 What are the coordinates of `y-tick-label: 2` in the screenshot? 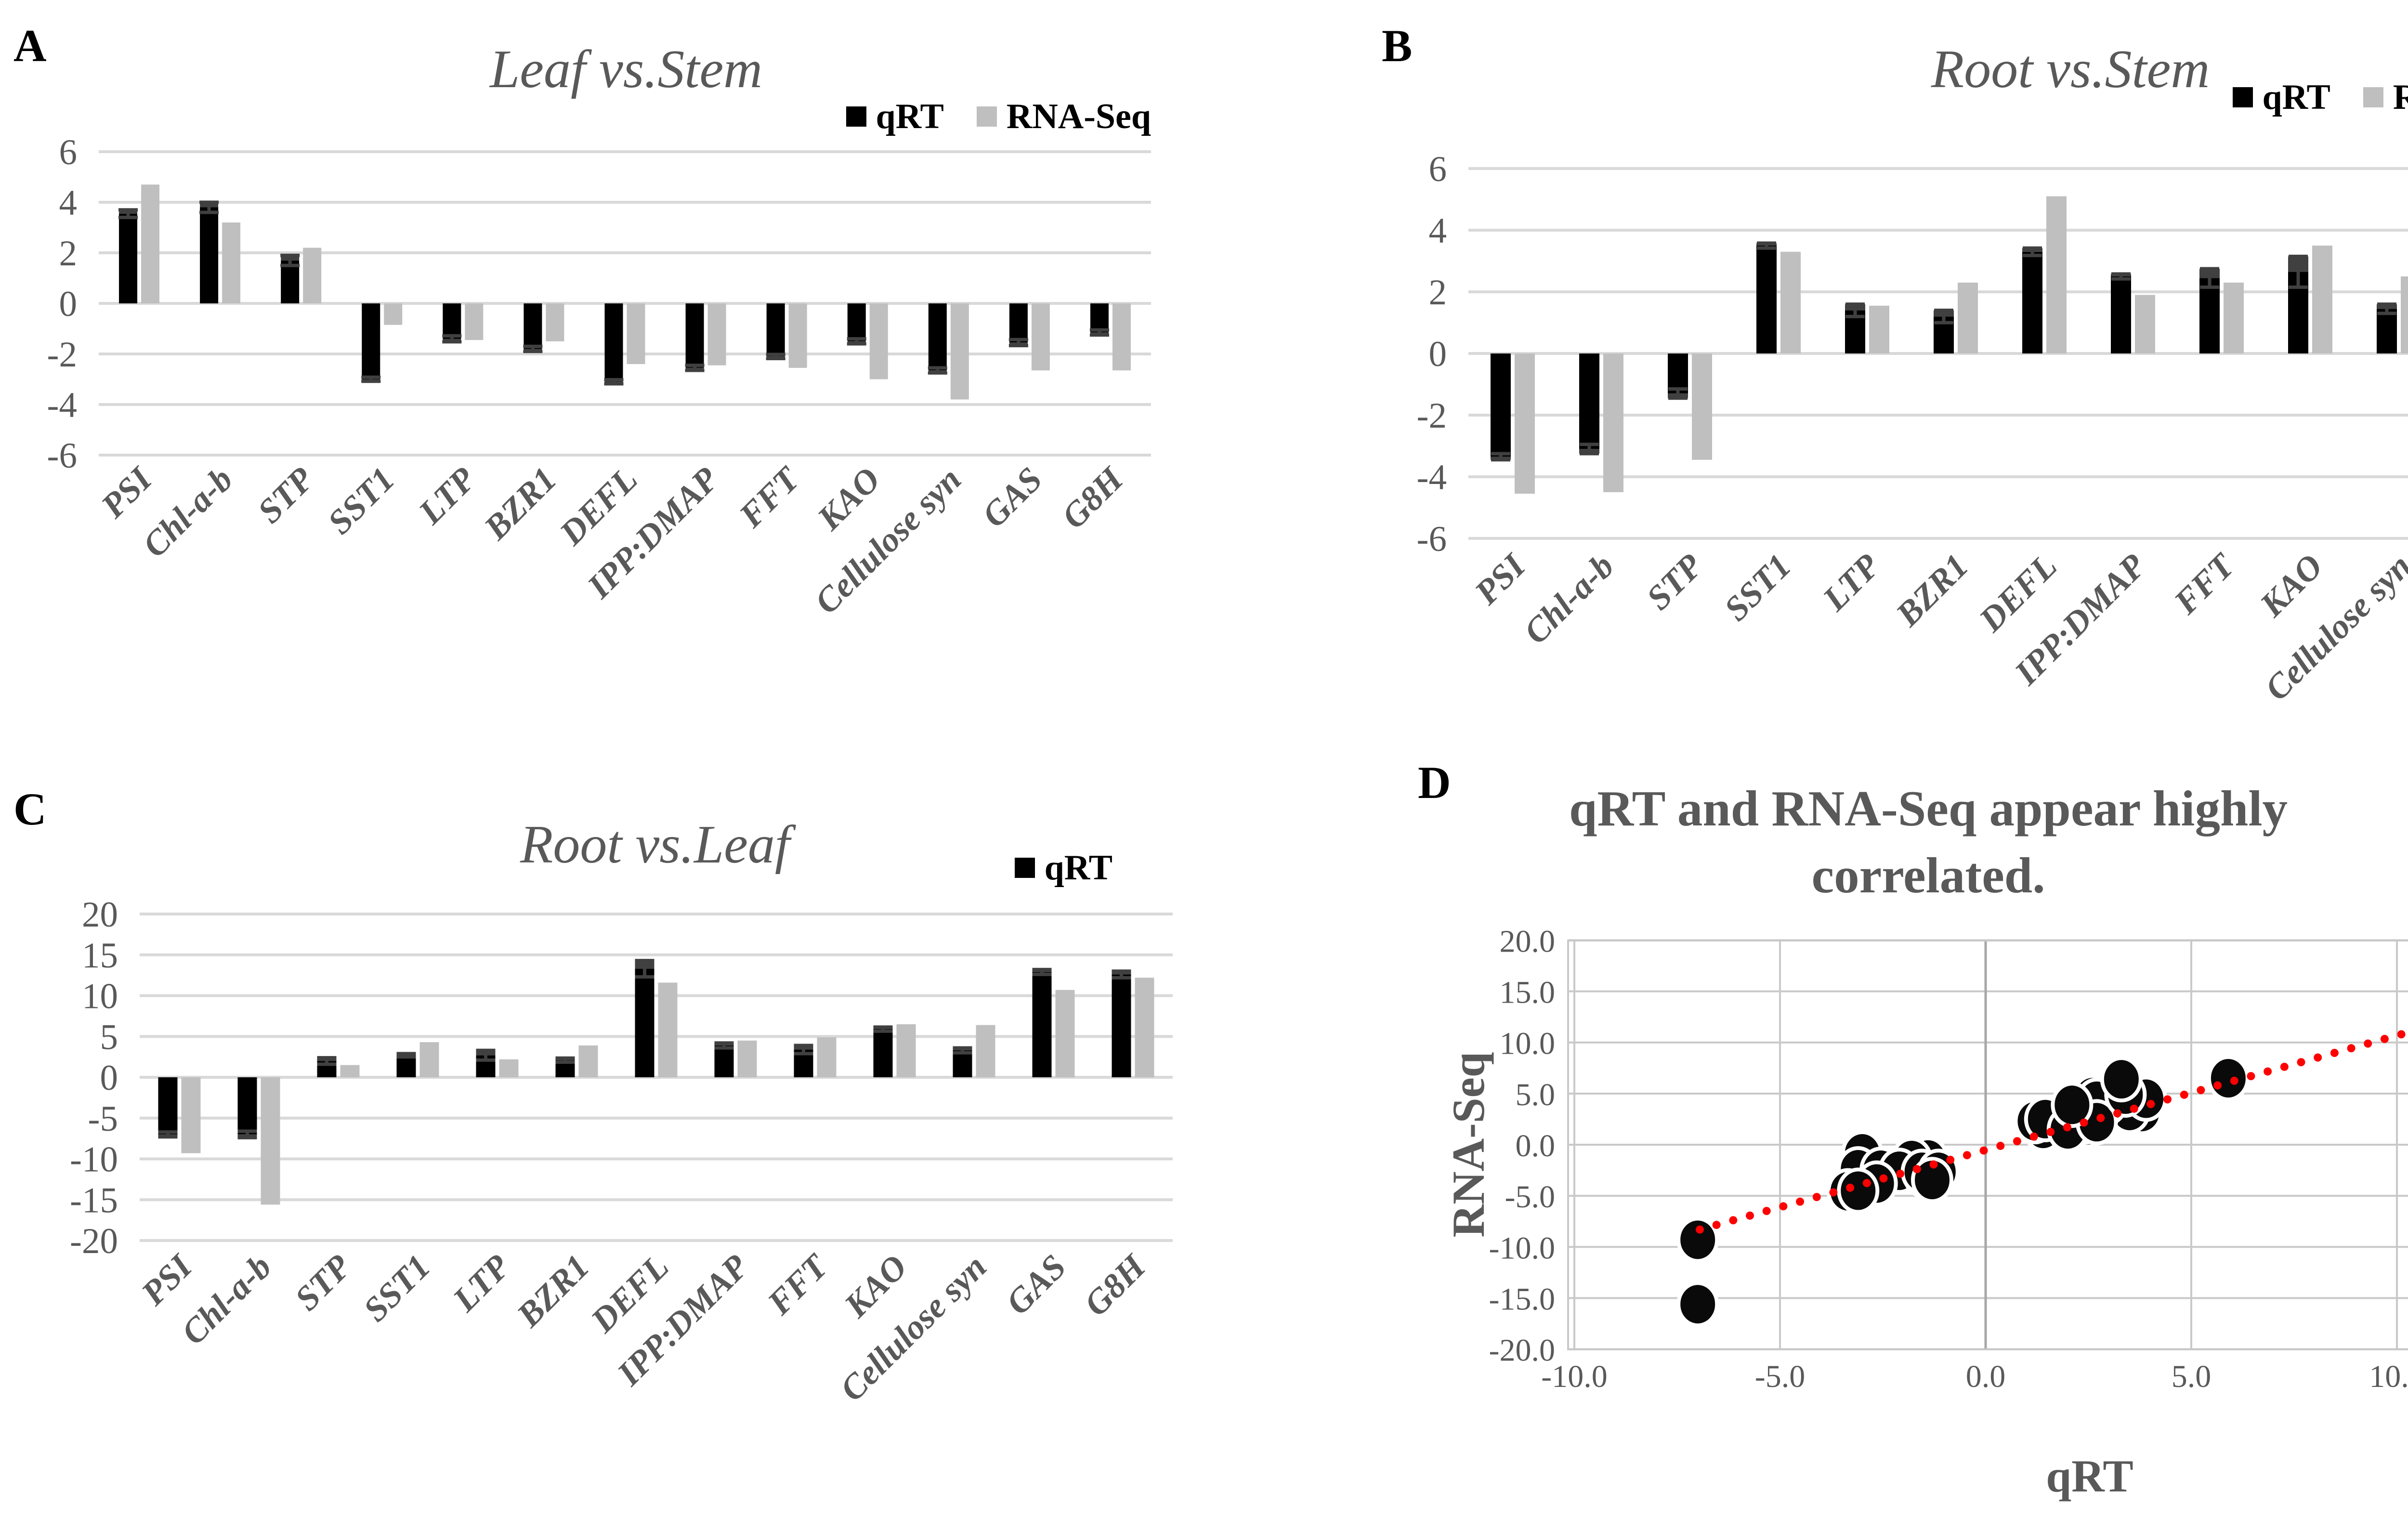 It's located at (1438, 293).